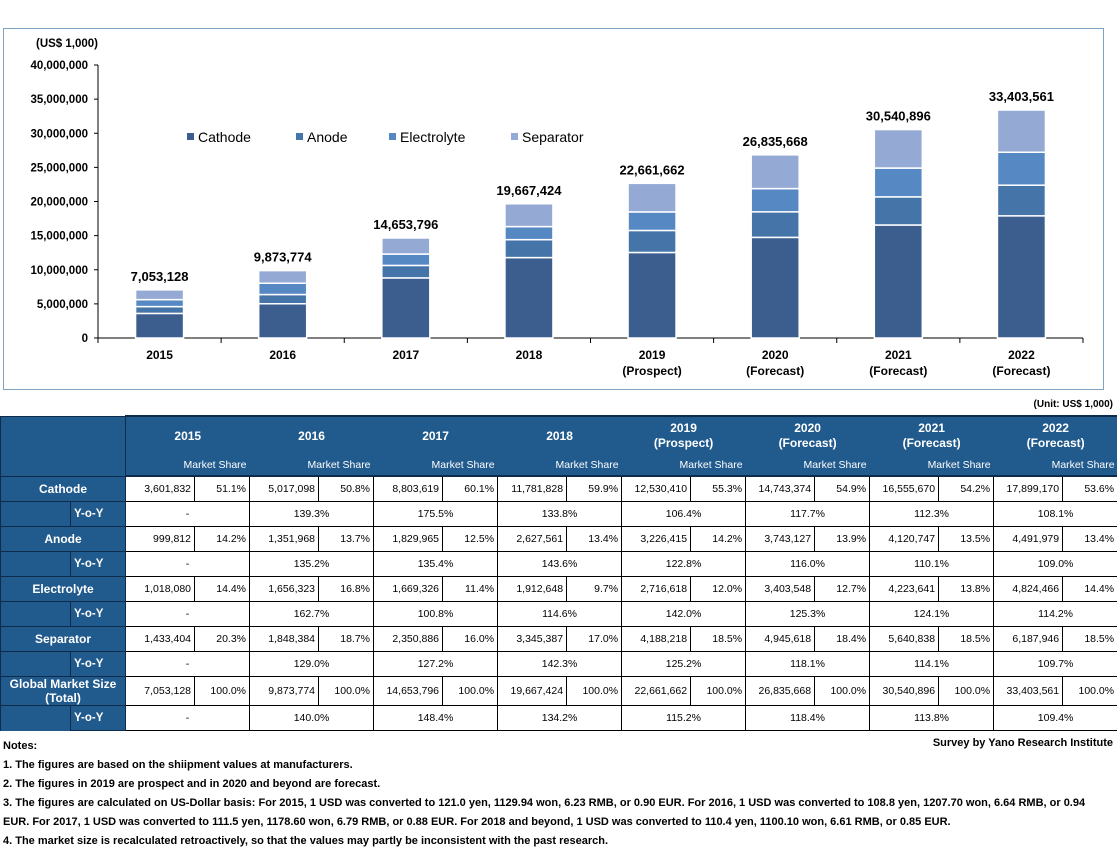  What do you see at coordinates (59, 271) in the screenshot?
I see `y-tick-label: 10,000,000` at bounding box center [59, 271].